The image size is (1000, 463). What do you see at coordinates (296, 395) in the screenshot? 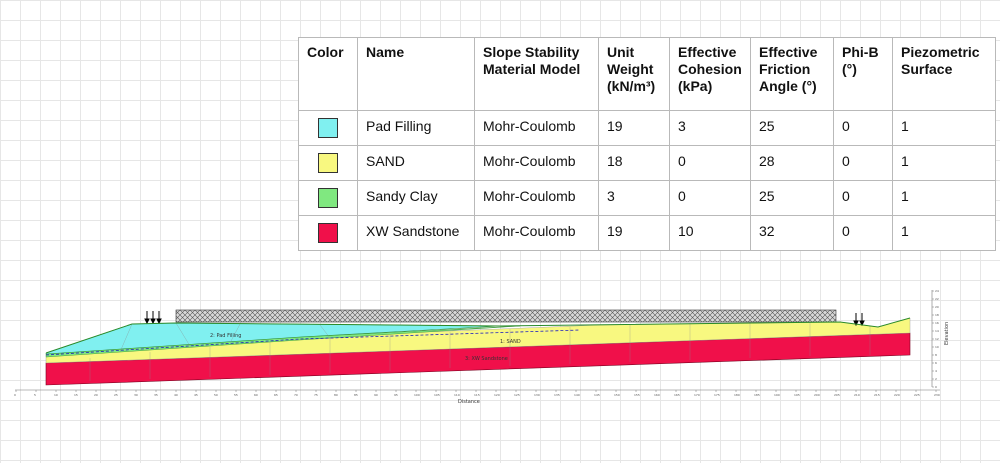
I see `x-tick-label: 70` at bounding box center [296, 395].